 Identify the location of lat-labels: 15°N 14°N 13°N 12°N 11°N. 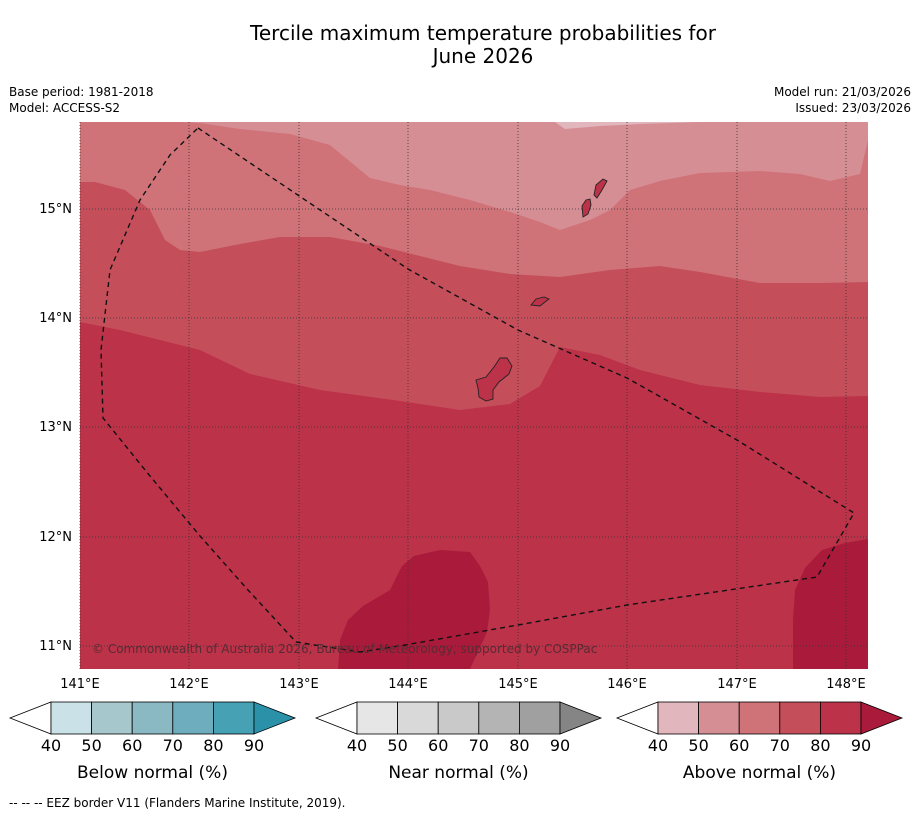
(55, 428).